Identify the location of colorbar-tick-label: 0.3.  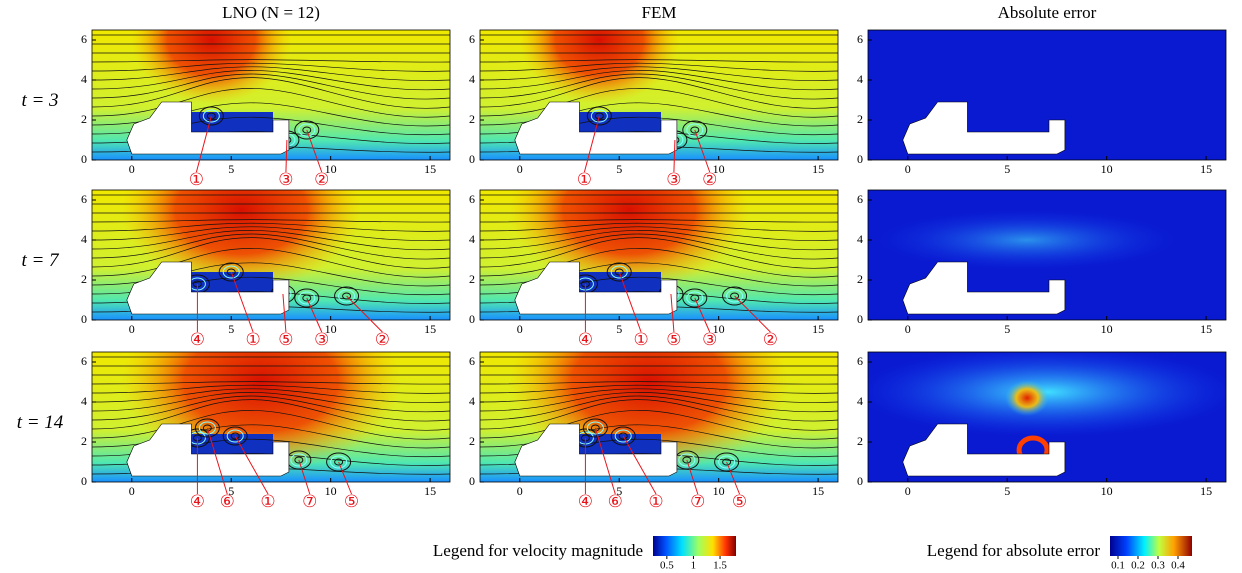
(1158, 566).